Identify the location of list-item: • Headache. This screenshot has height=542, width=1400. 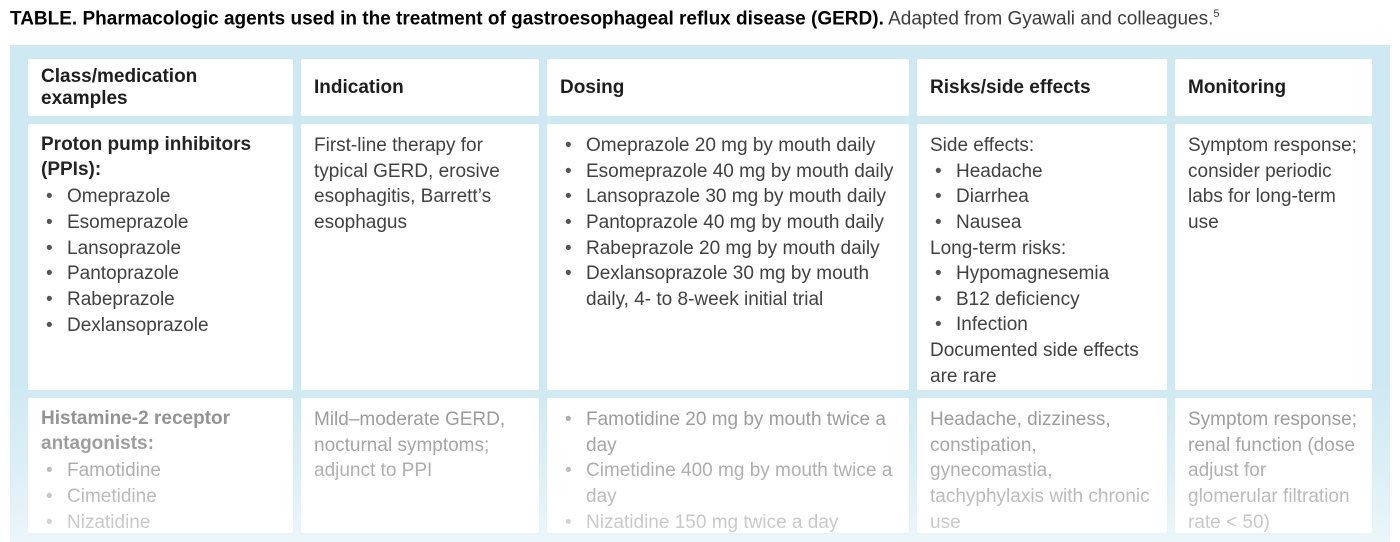
(1042, 172).